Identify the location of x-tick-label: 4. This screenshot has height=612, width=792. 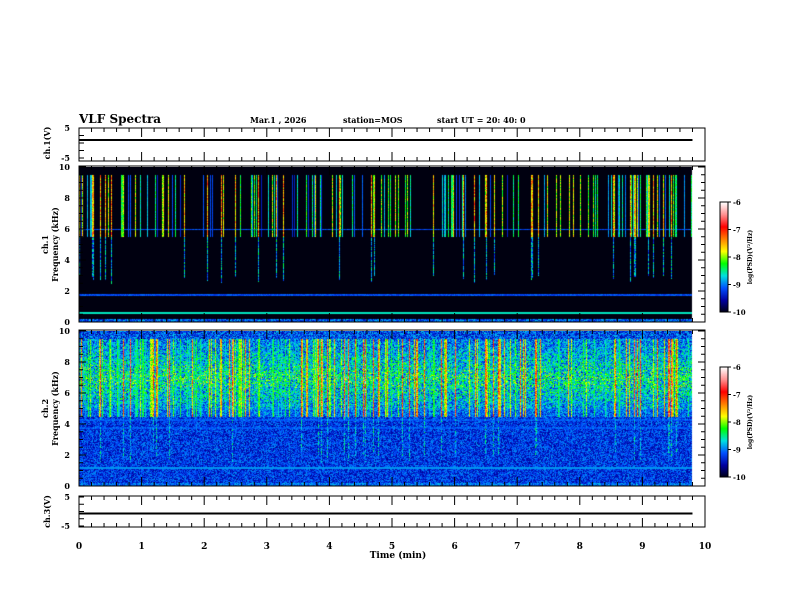
(329, 547).